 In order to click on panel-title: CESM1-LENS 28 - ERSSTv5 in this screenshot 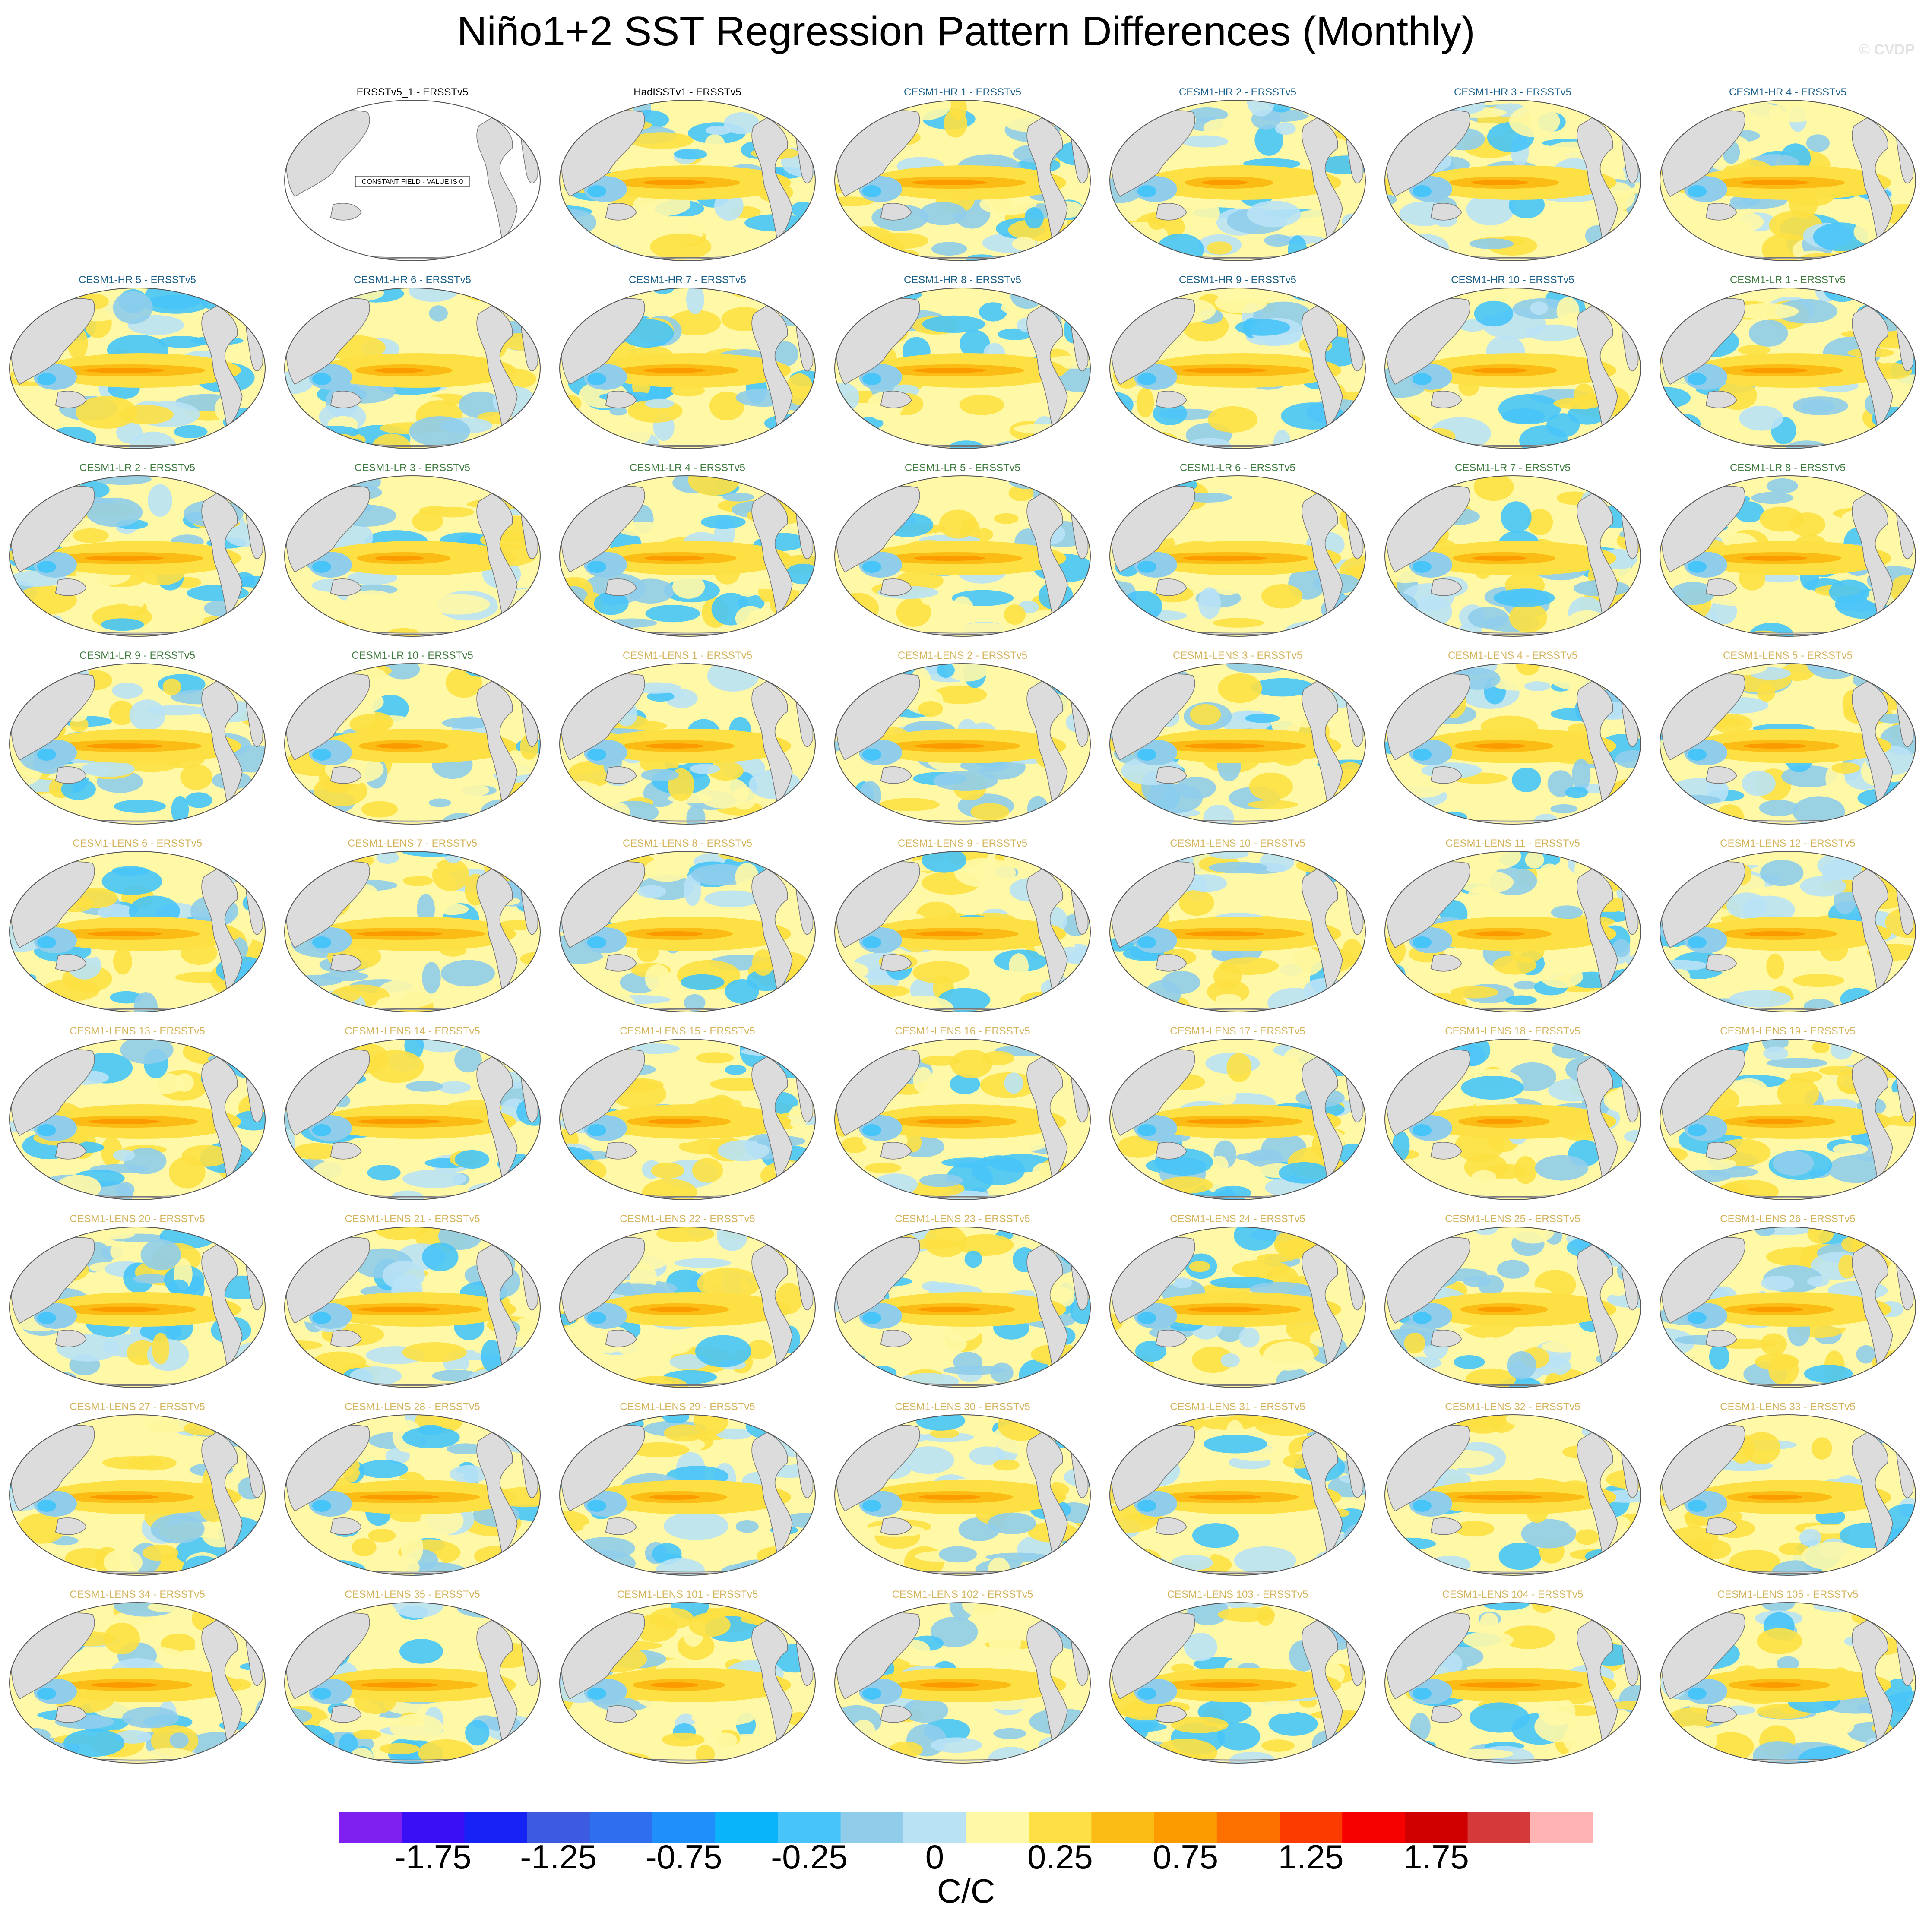, I will do `click(412, 1407)`.